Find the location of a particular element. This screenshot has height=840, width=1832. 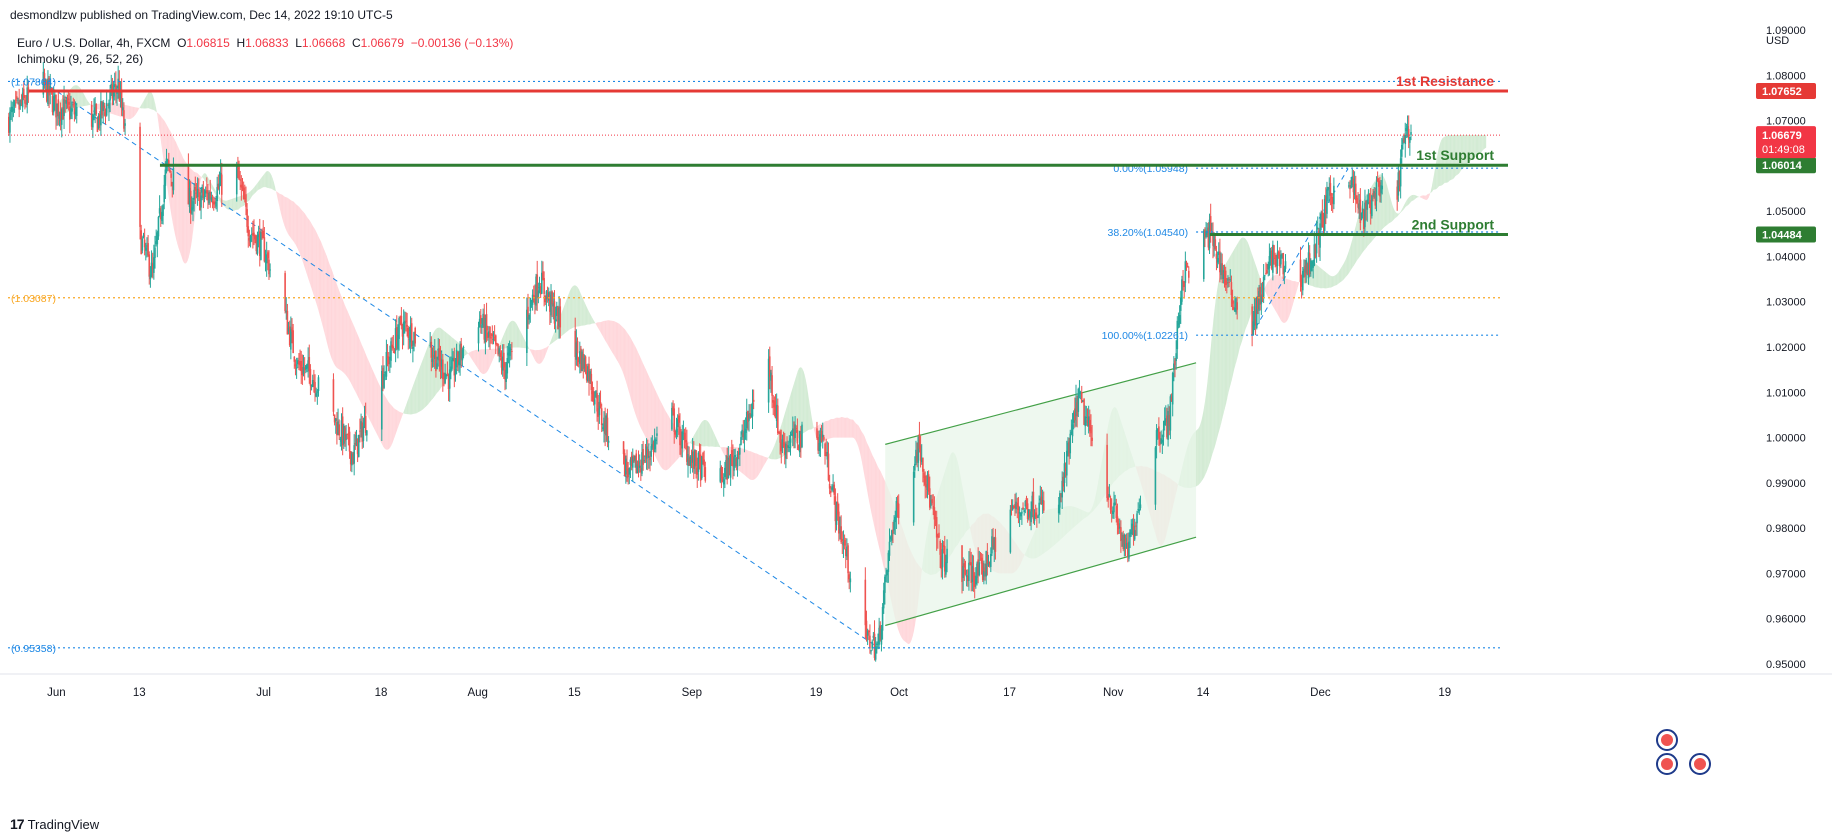

indicator-legend: Ichimoku (9, 26, 52, 26) is located at coordinates (80, 59).